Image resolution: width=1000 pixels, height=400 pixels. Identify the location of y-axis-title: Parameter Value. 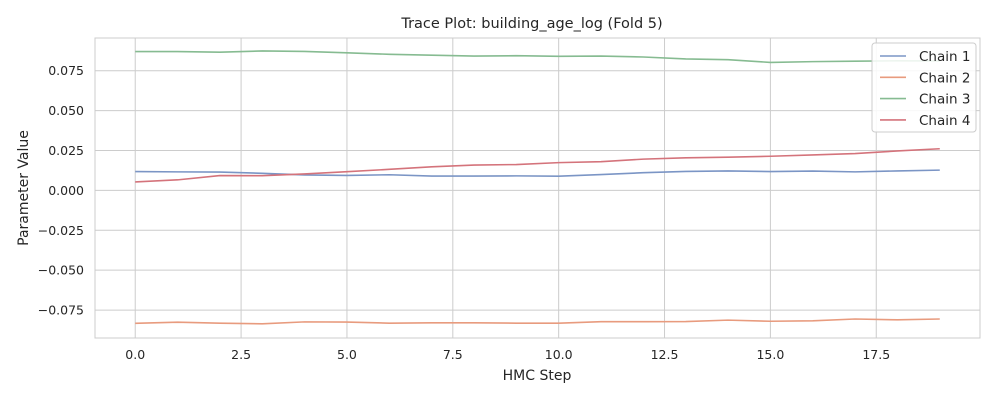
(24, 188).